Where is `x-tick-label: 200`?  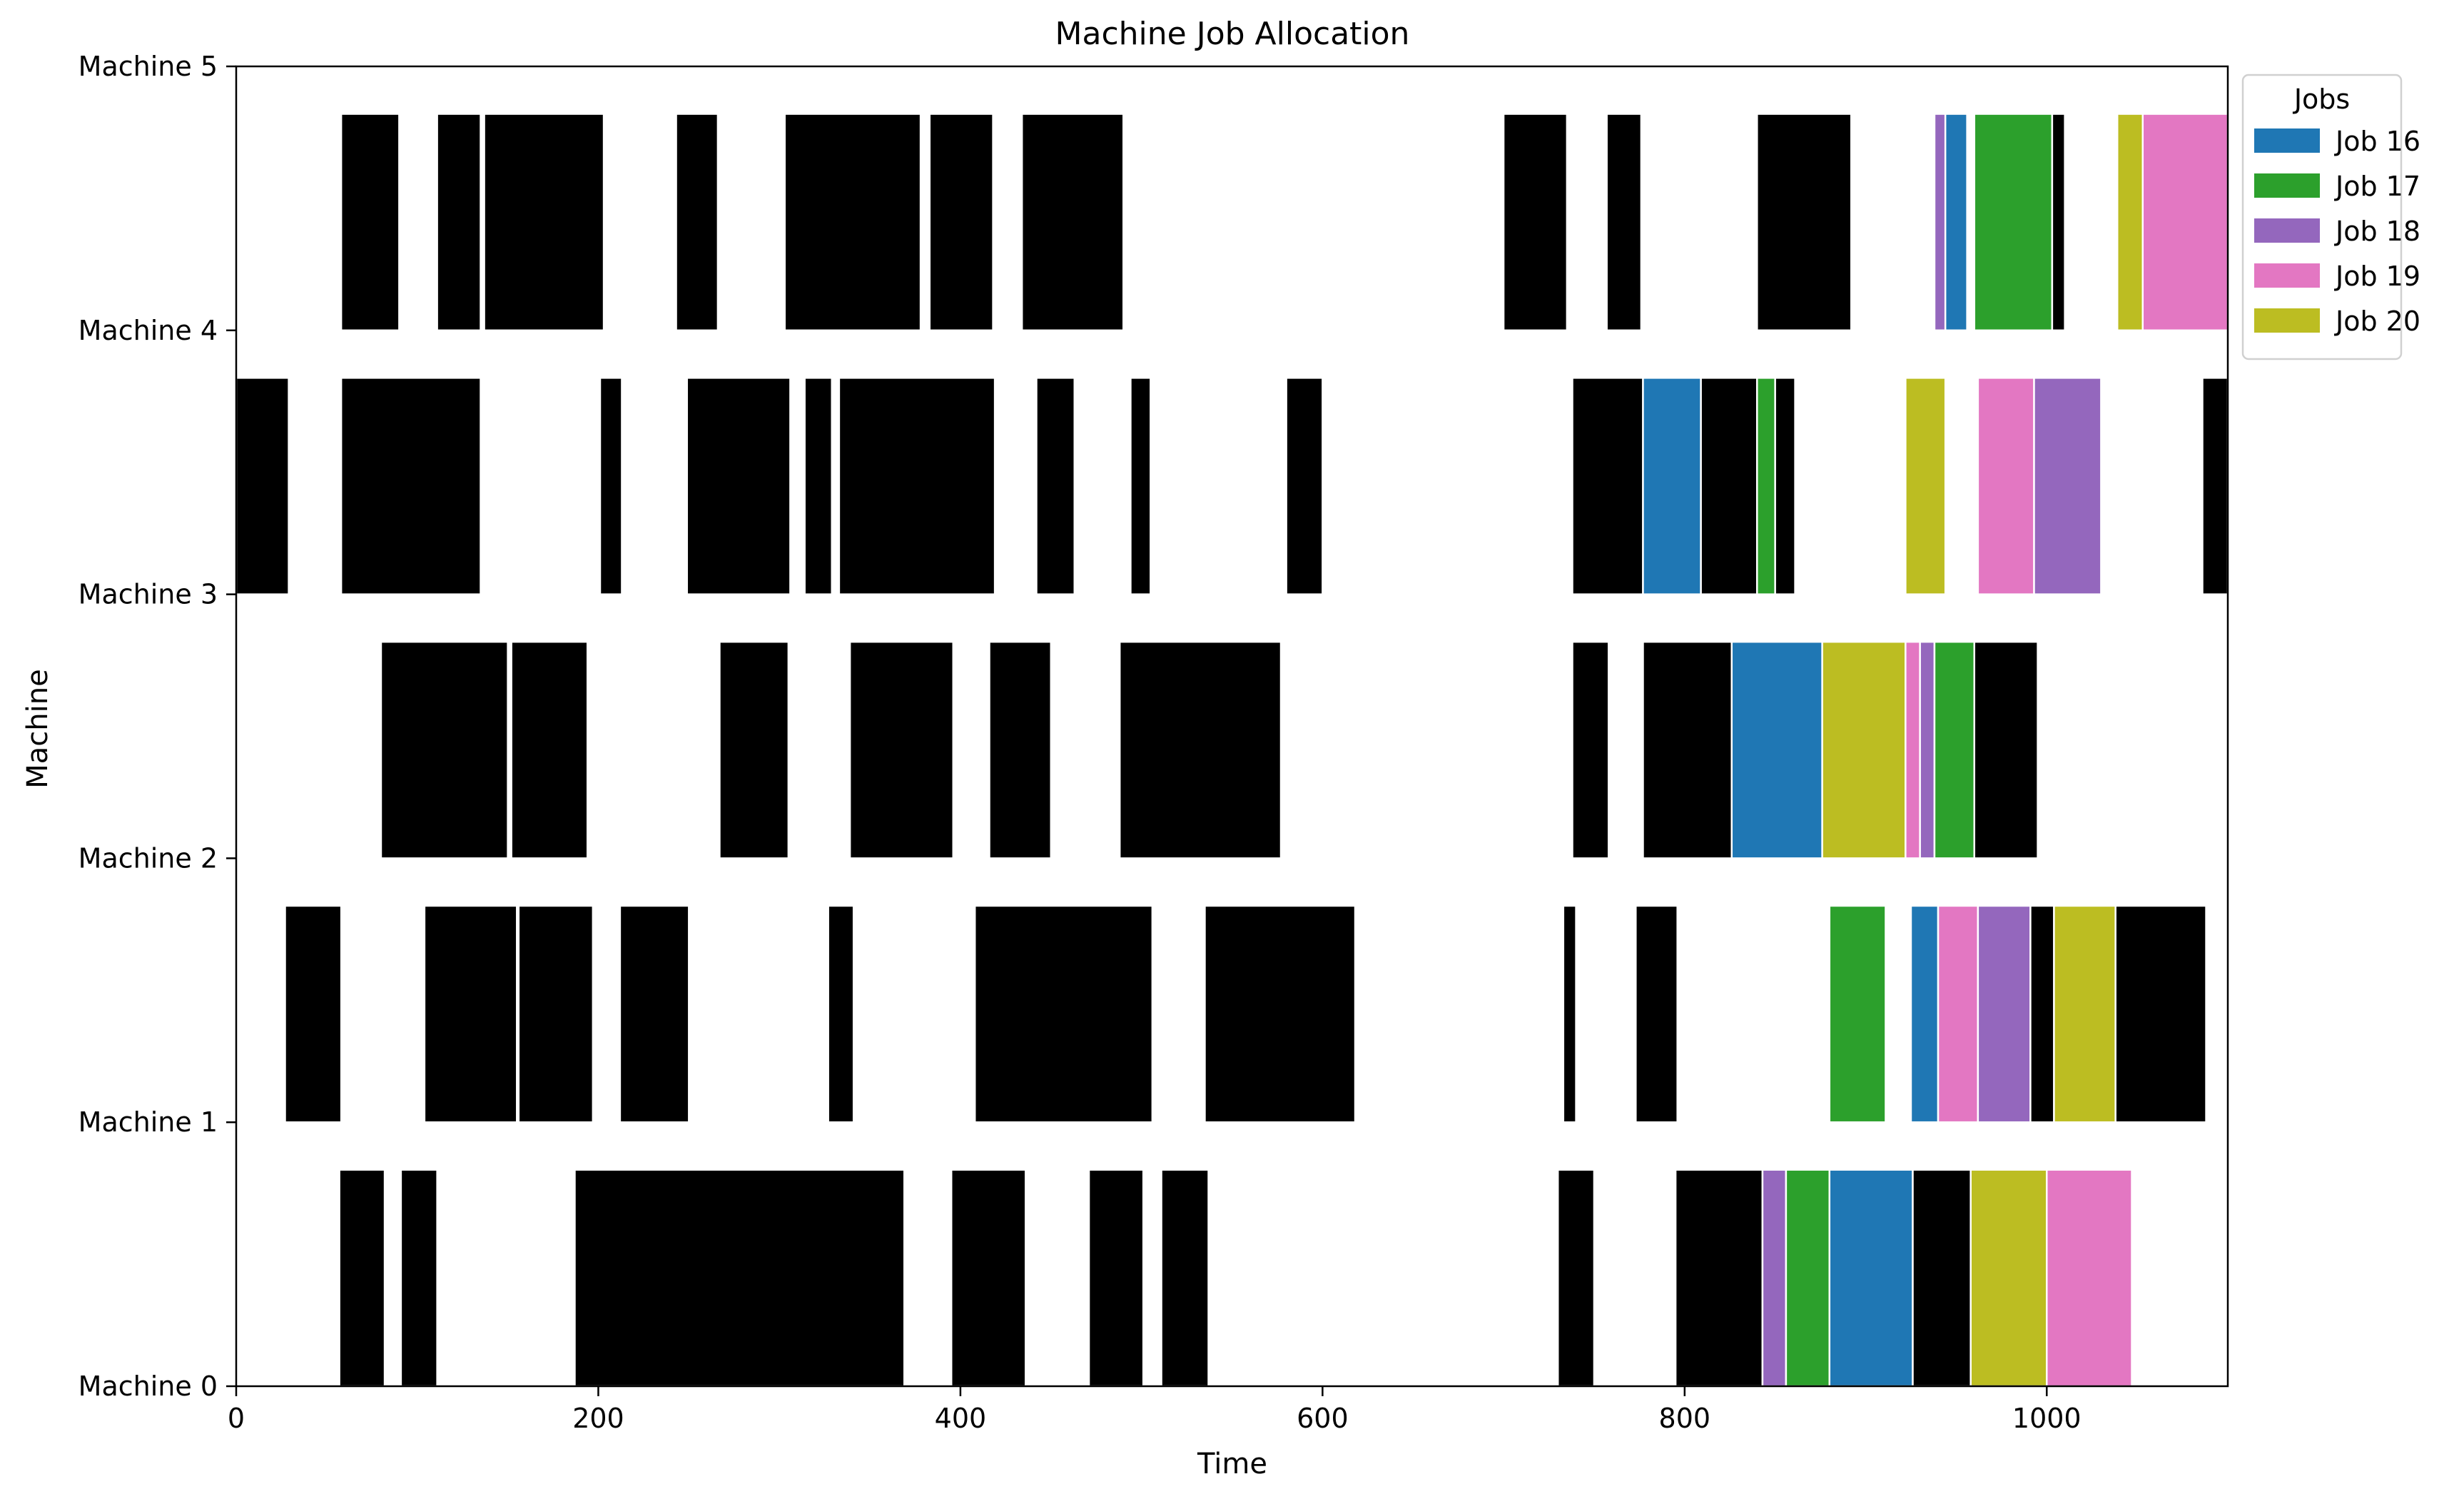 x-tick-label: 200 is located at coordinates (598, 1418).